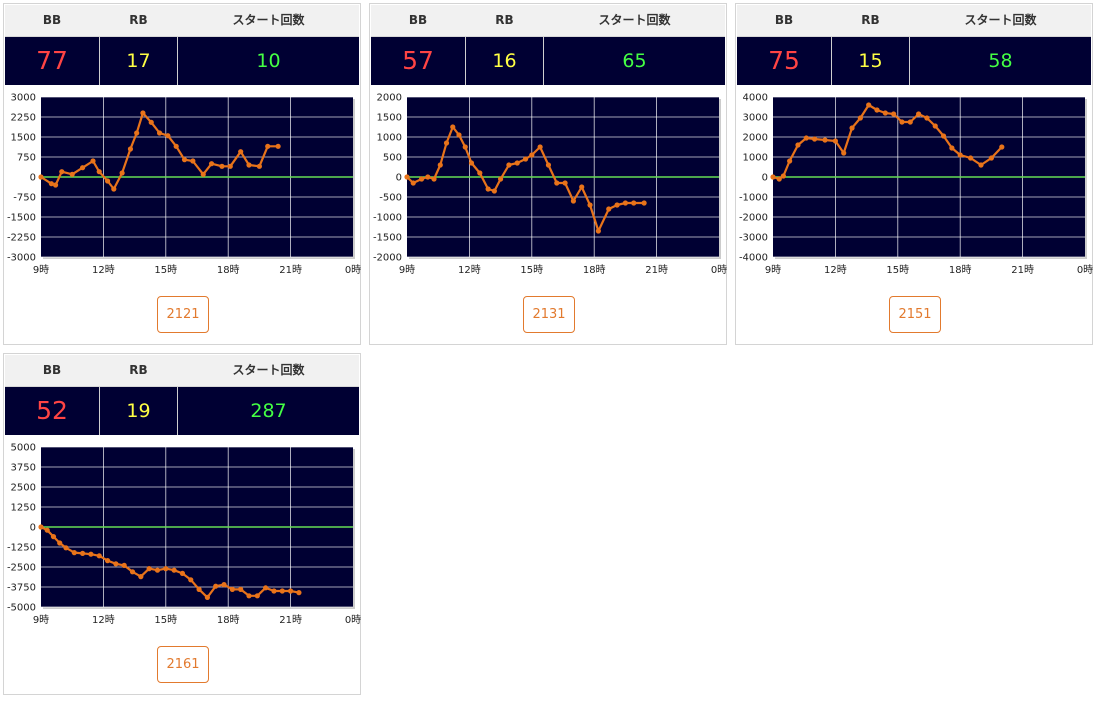  What do you see at coordinates (268, 20) in the screenshot?
I see `start-header: スタート回数` at bounding box center [268, 20].